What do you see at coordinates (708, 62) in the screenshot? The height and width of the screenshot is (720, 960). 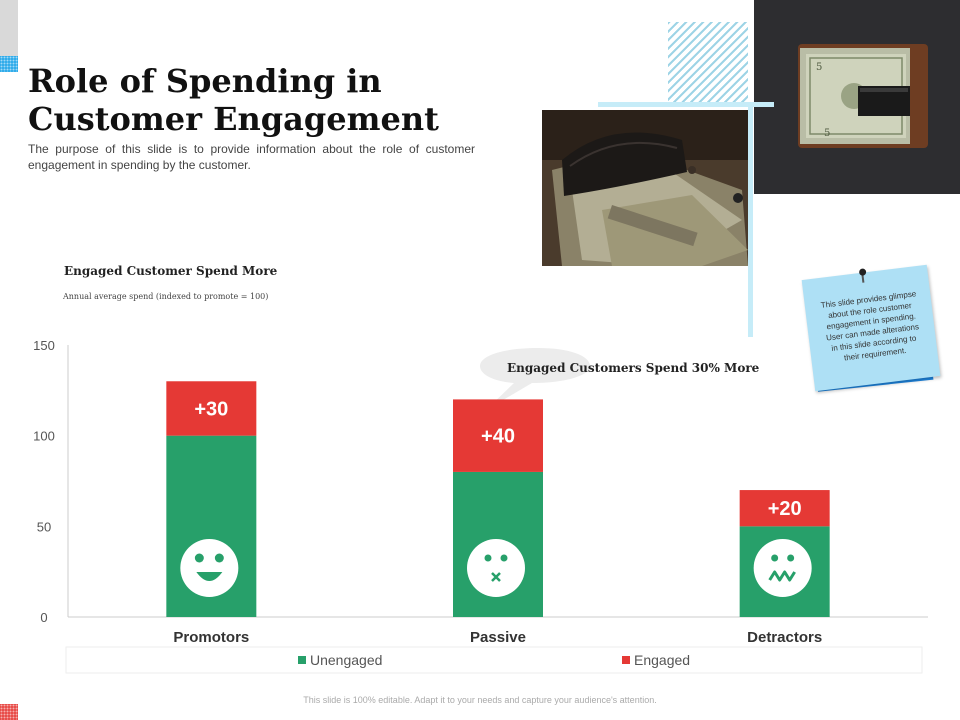 I see `decorative-stripes` at bounding box center [708, 62].